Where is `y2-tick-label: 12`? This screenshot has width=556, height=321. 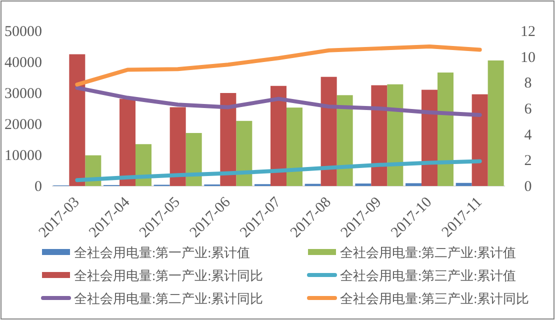
y2-tick-label: 12 is located at coordinates (528, 32).